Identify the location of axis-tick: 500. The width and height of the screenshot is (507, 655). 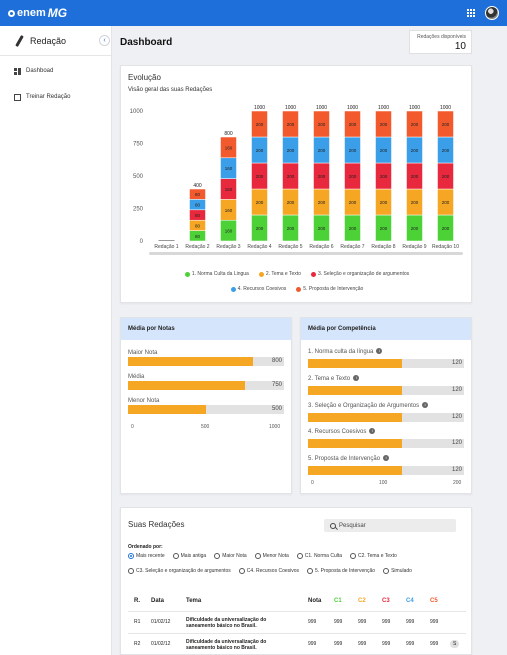
(205, 427).